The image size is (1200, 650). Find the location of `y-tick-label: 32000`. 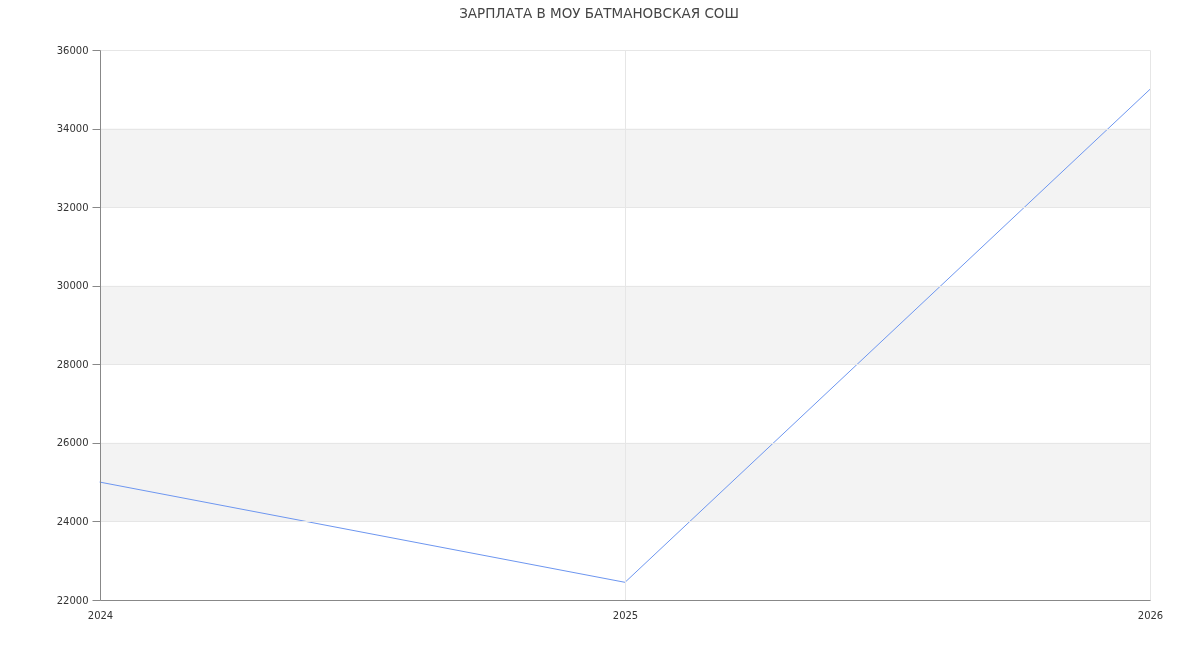

y-tick-label: 32000 is located at coordinates (72, 207).